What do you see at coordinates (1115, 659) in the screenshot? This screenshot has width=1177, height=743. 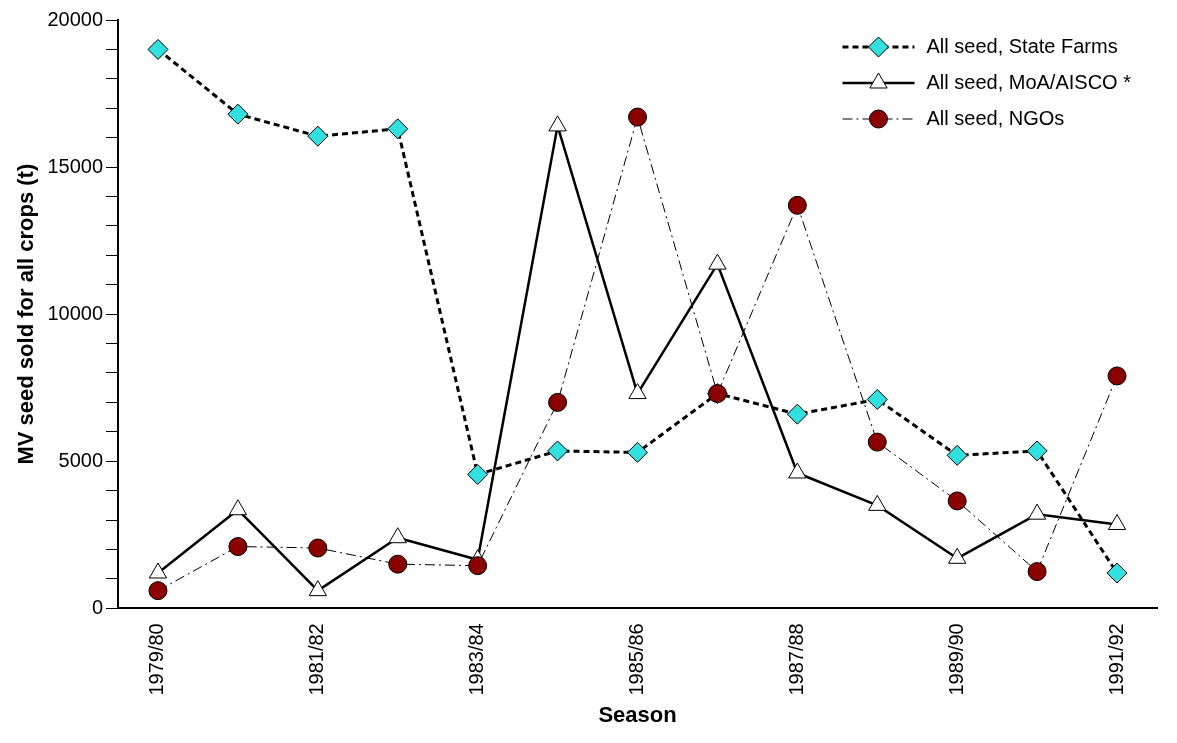 I see `x-tick-label: 1991/92` at bounding box center [1115, 659].